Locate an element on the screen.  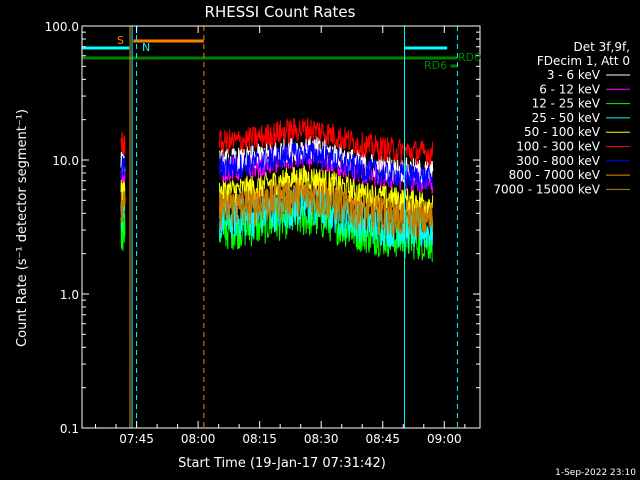
x-tick-label-3: 08:30 is located at coordinates (321, 439).